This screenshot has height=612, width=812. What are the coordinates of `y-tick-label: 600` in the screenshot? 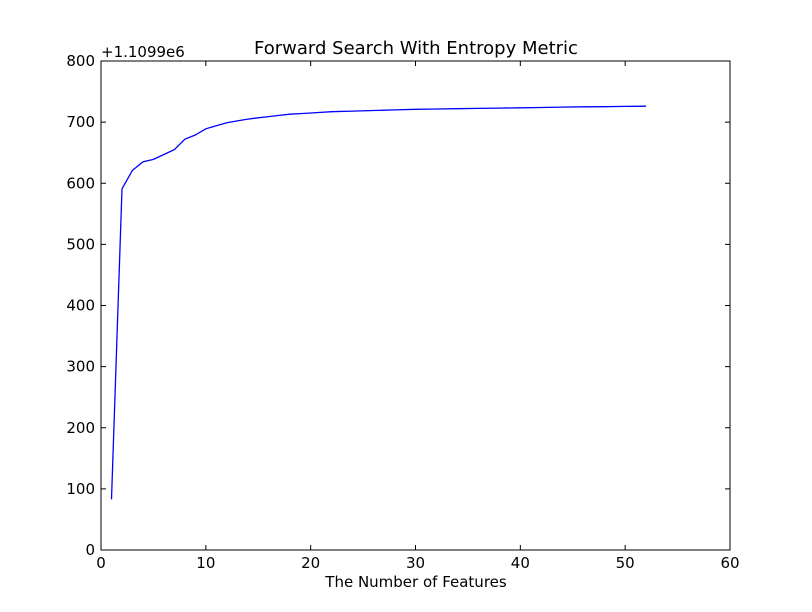 It's located at (80, 183).